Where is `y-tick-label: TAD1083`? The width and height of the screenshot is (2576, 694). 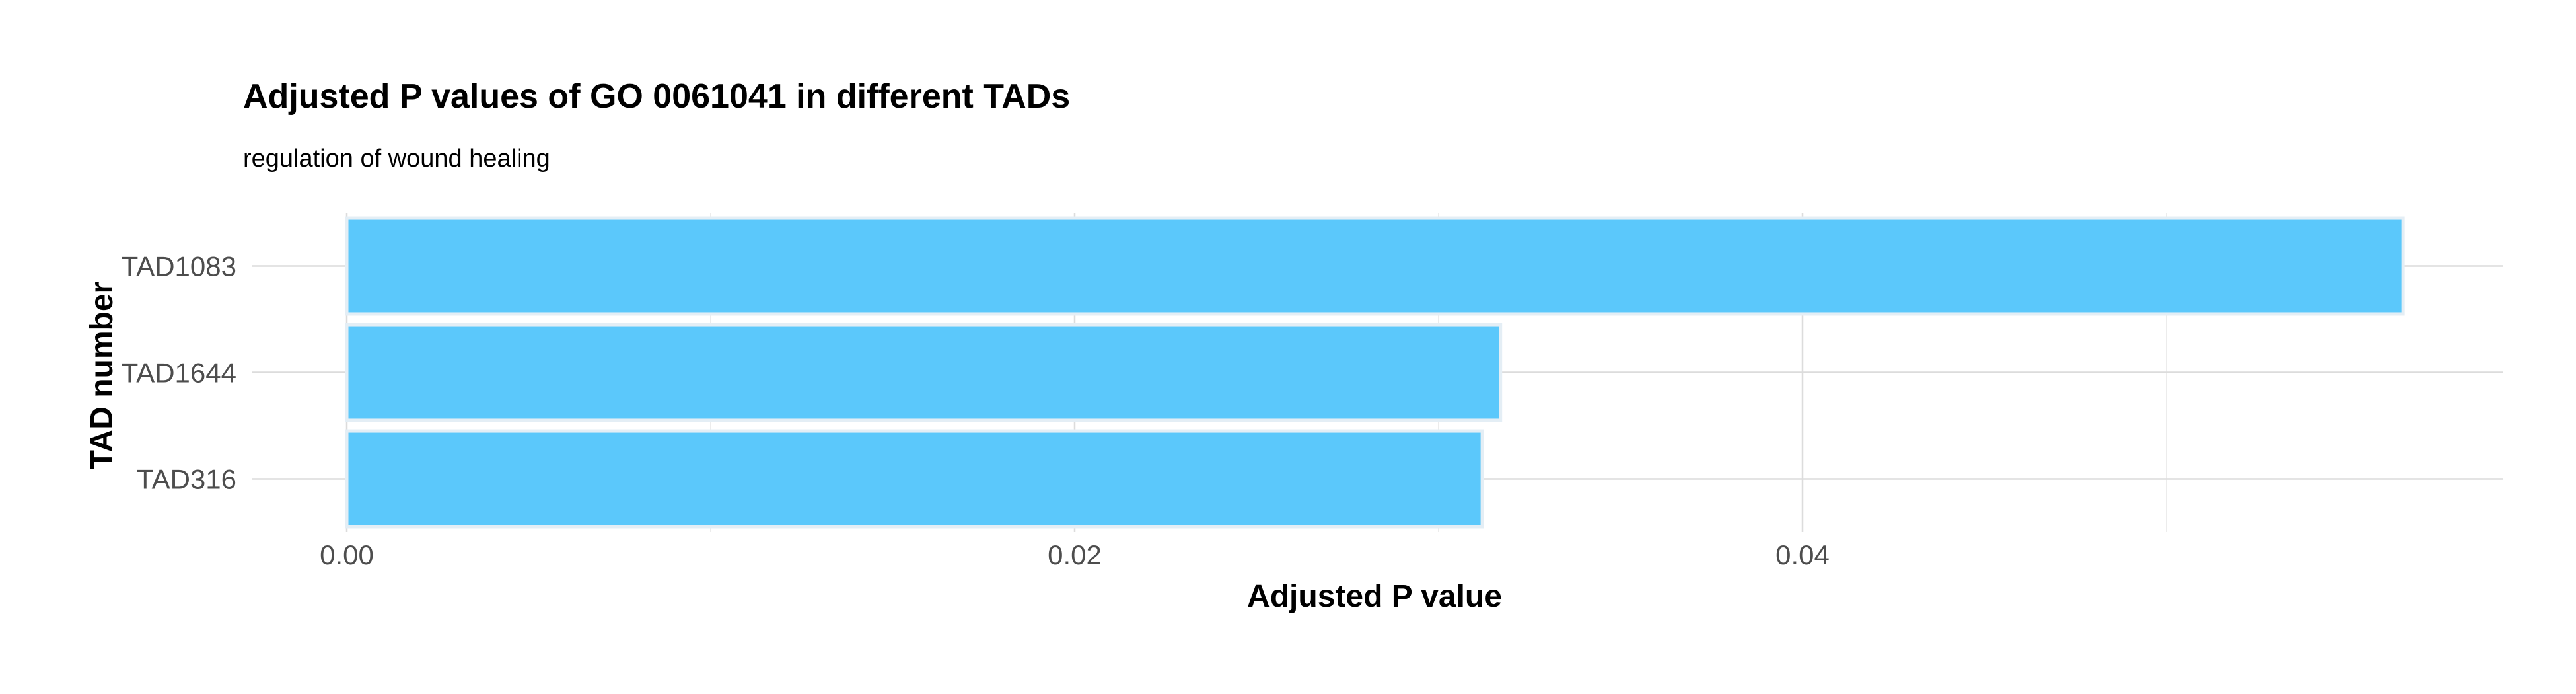 y-tick-label: TAD1083 is located at coordinates (179, 266).